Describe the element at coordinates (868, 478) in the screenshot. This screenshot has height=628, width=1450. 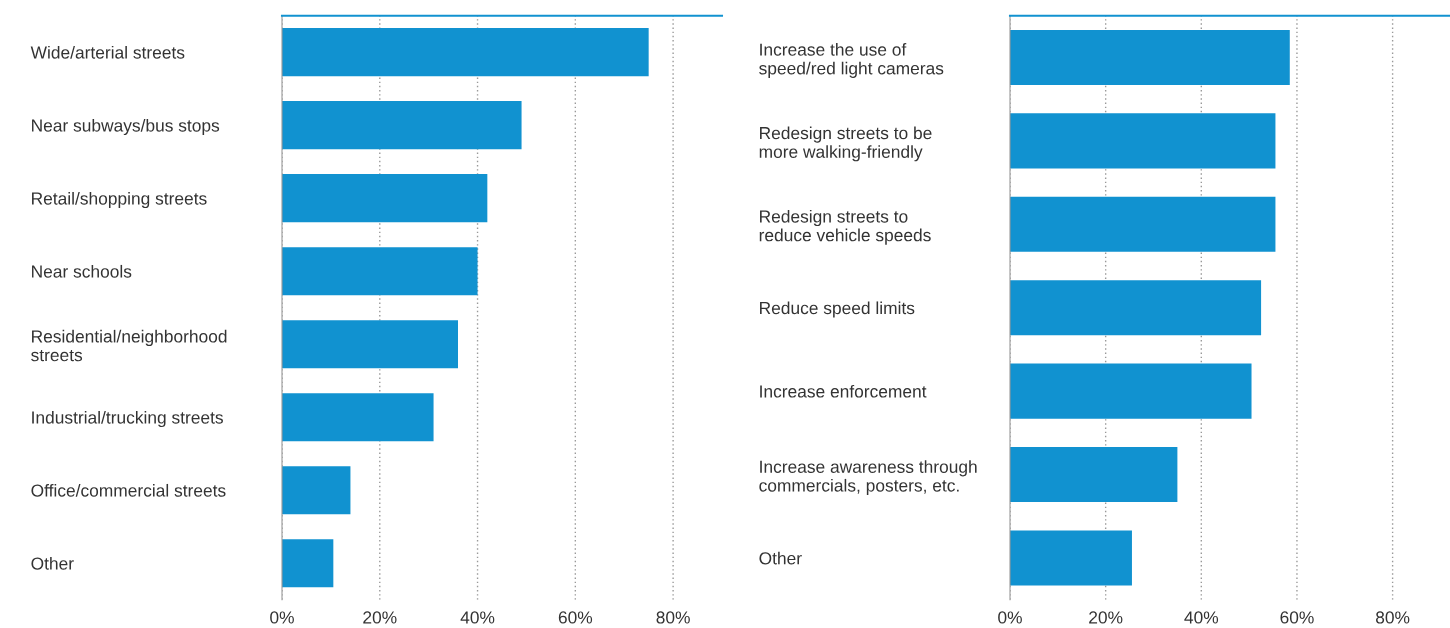
I see `y-tick-label: Increase awareness through commercials, posters, etc.` at that location.